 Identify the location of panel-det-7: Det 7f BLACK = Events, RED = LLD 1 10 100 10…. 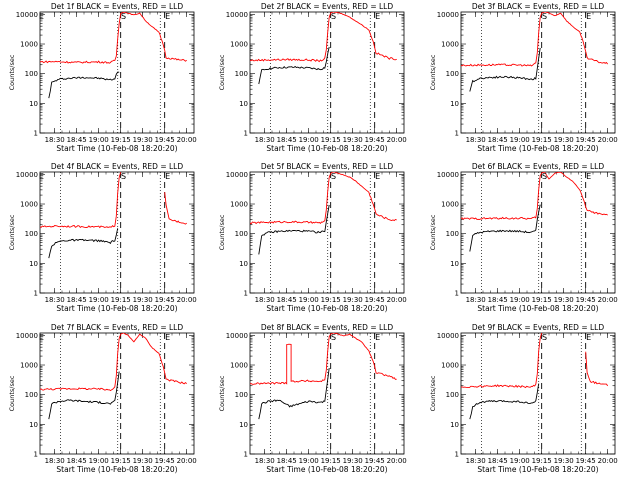
(102, 398).